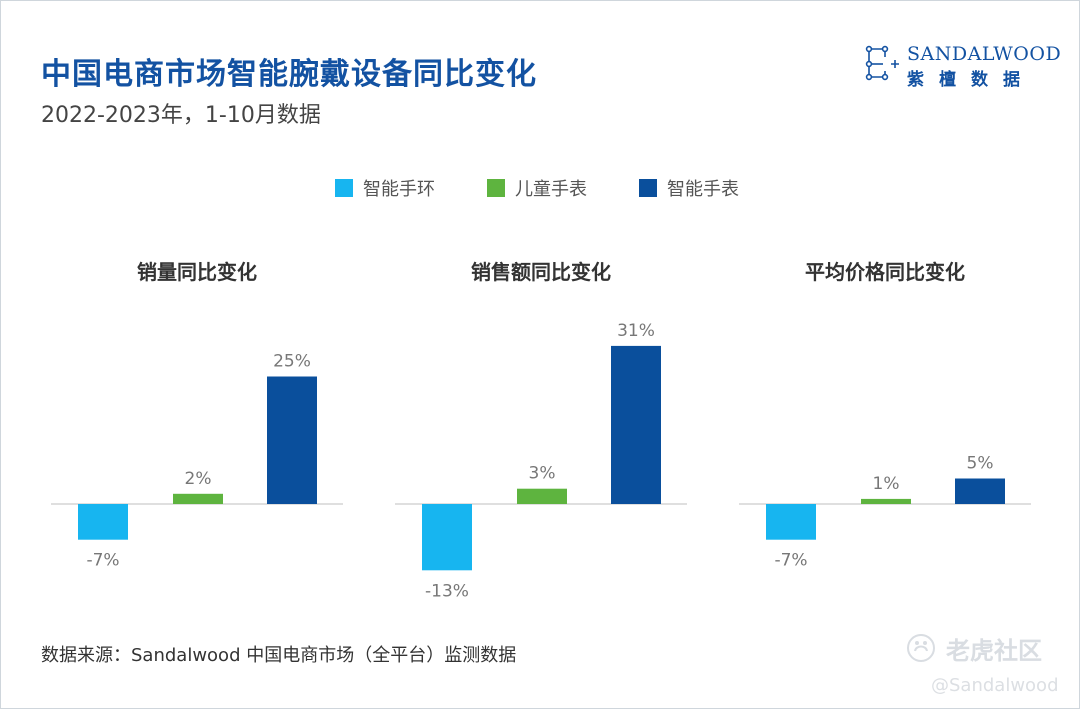 The image size is (1080, 709). What do you see at coordinates (995, 685) in the screenshot?
I see `watermark-handle: @Sandalwood` at bounding box center [995, 685].